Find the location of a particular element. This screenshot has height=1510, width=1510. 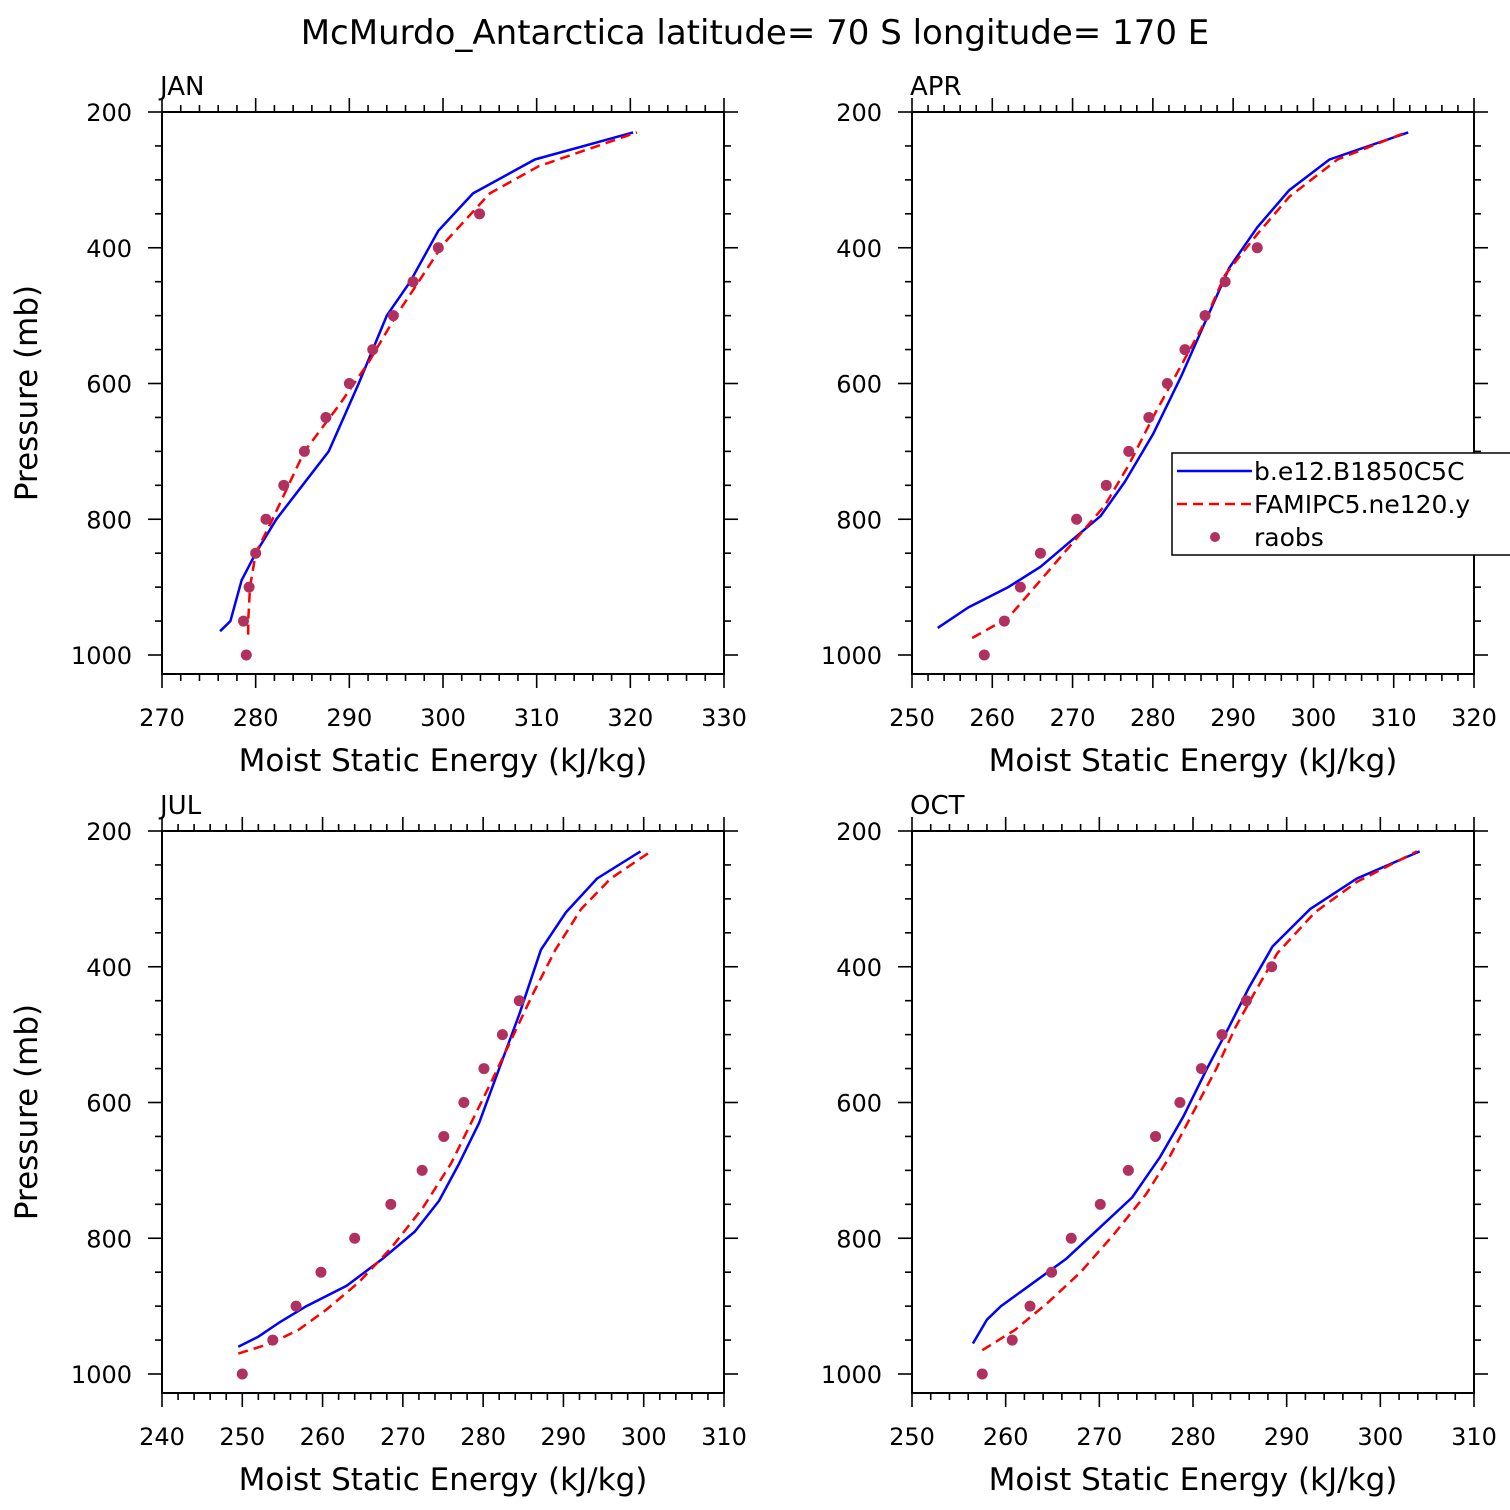

panel-title: APR is located at coordinates (936, 87).